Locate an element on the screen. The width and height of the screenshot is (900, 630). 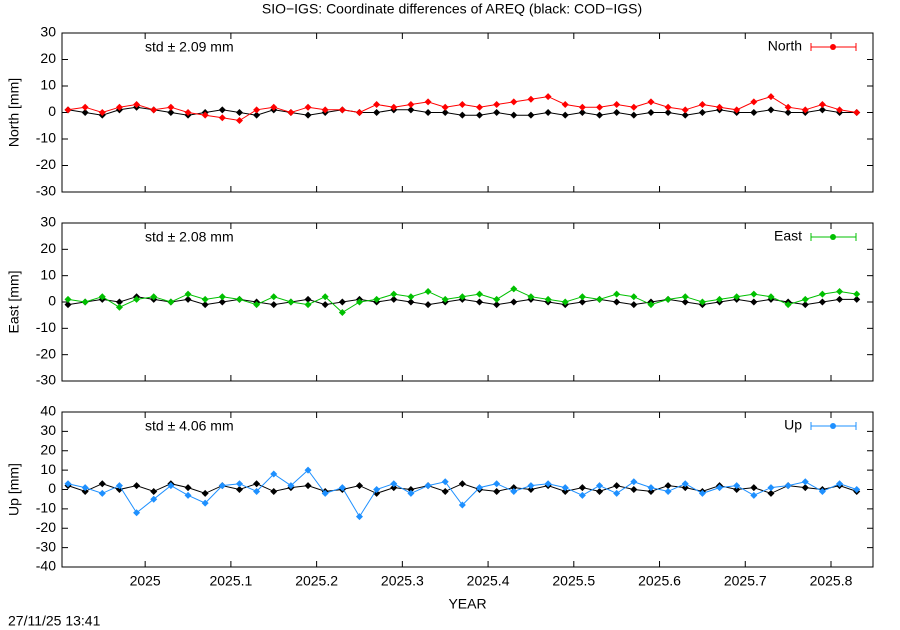
y-axis-label: North [mm] is located at coordinates (14, 112).